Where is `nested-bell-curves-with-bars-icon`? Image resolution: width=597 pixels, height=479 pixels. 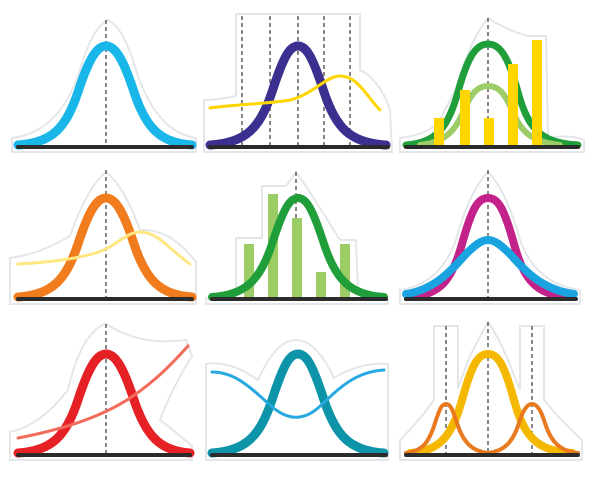
nested-bell-curves-with-bars-icon is located at coordinates (492, 84).